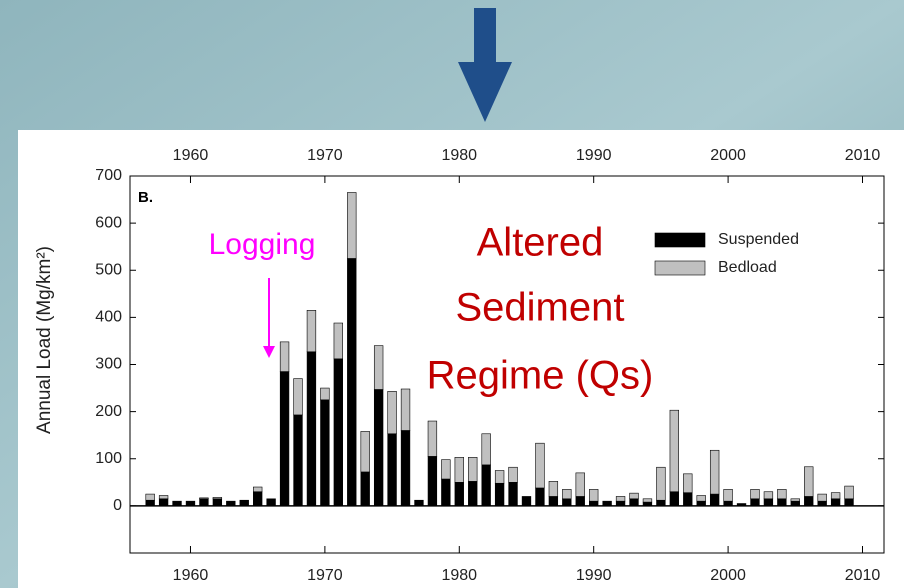 The height and width of the screenshot is (588, 904). I want to click on x-tick-label-top: 1980, so click(459, 155).